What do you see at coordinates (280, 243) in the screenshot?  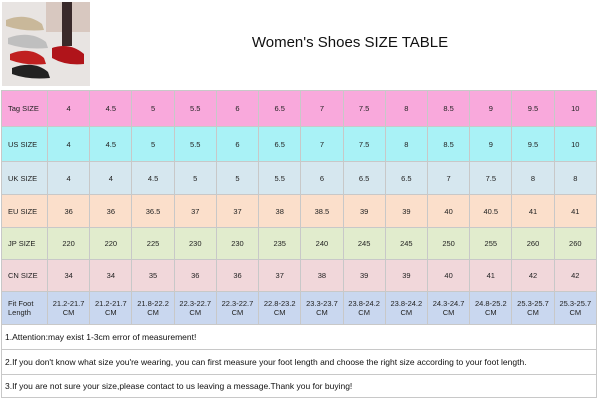 I see `table-cell: 235` at bounding box center [280, 243].